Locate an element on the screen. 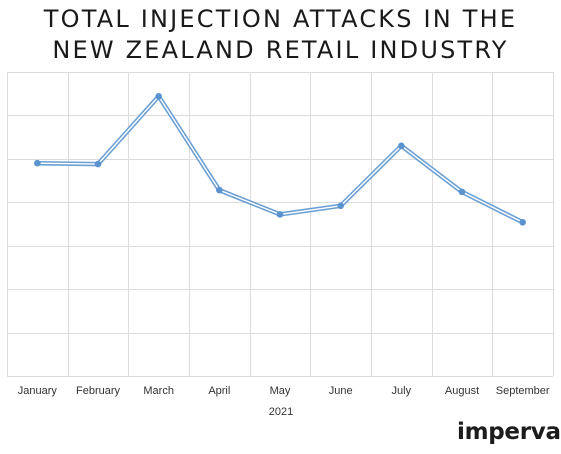  chart-title-line-2: NEW ZEALAND RETAIL INDUSTRY is located at coordinates (280, 50).